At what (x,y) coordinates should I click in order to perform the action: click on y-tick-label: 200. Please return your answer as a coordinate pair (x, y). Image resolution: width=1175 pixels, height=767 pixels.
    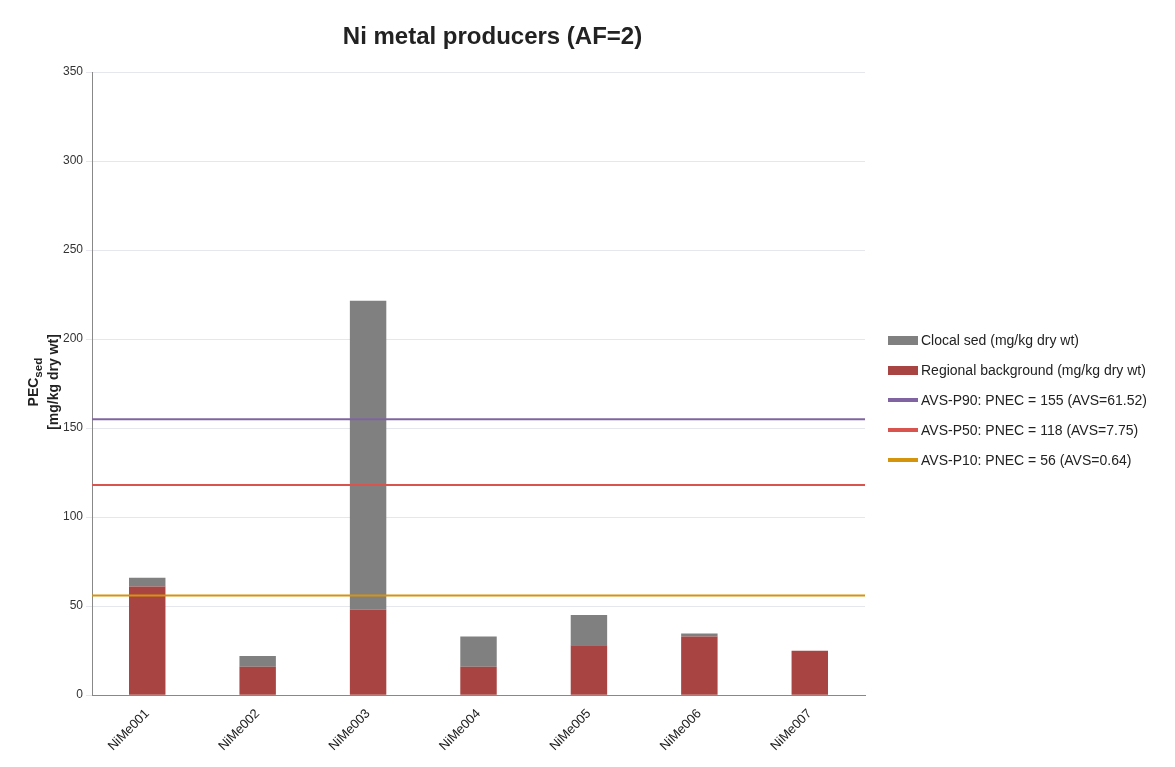
    Looking at the image, I should click on (73, 338).